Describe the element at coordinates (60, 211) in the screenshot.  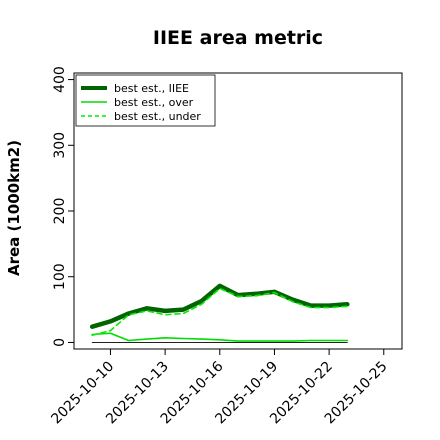
I see `y-tick-label: 200` at that location.